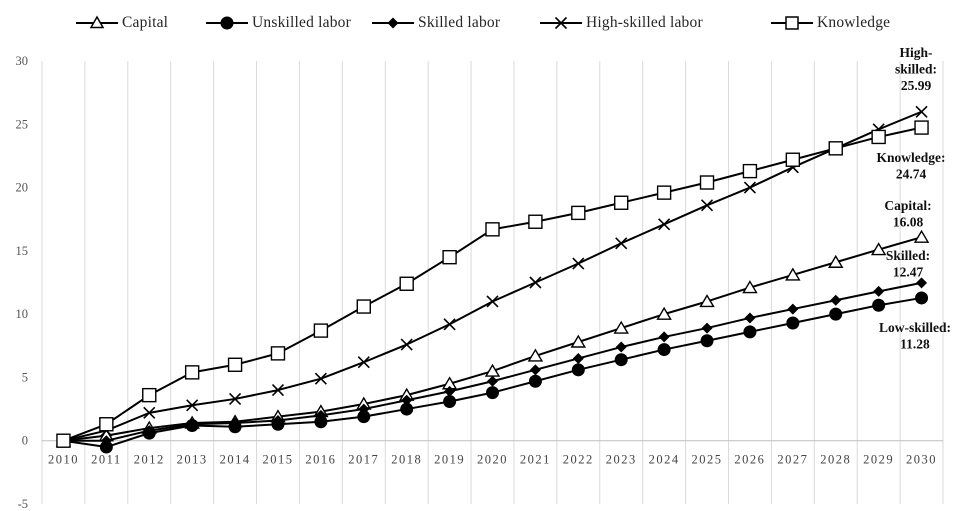  Describe the element at coordinates (363, 460) in the screenshot. I see `x-tick-label: 2017` at that location.